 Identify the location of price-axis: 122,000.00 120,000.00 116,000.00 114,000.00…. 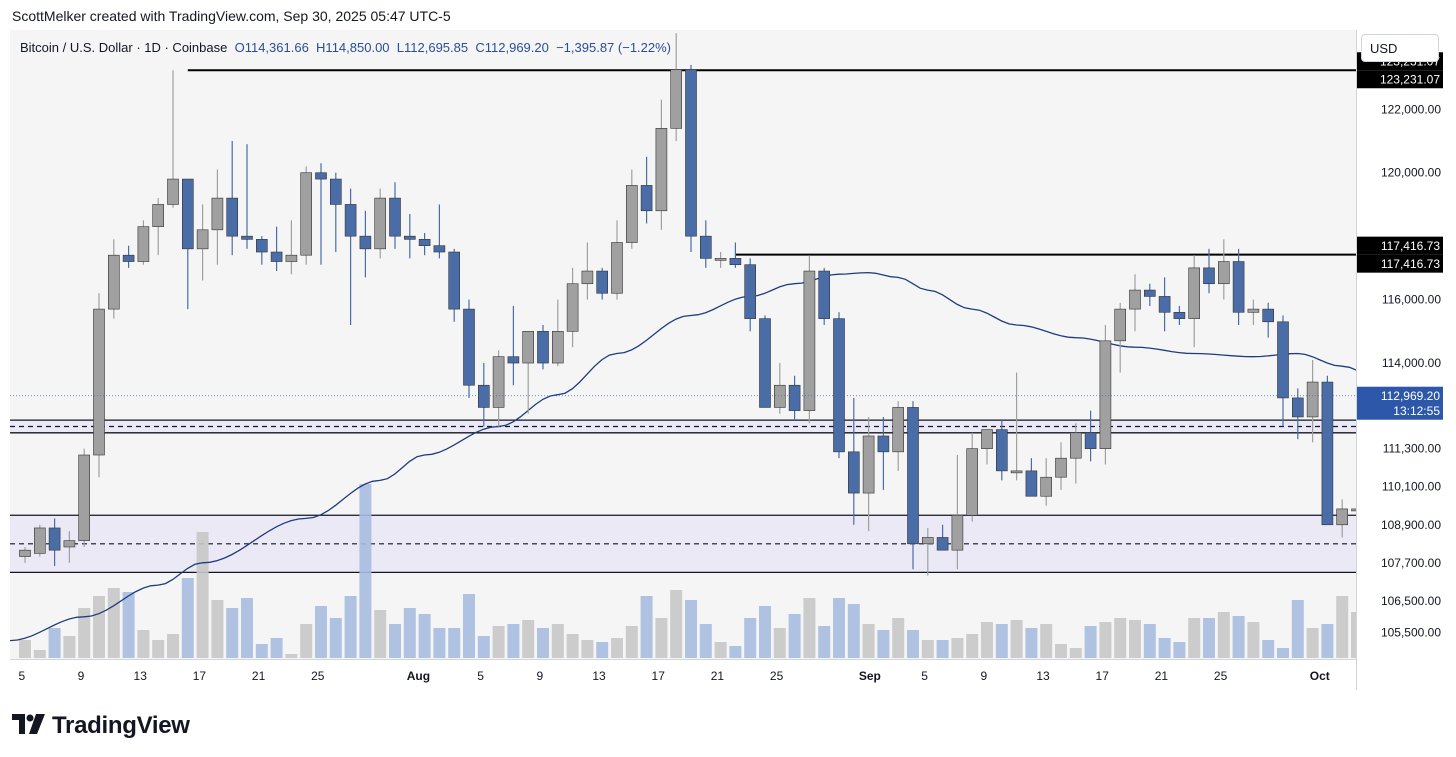
(1402, 360).